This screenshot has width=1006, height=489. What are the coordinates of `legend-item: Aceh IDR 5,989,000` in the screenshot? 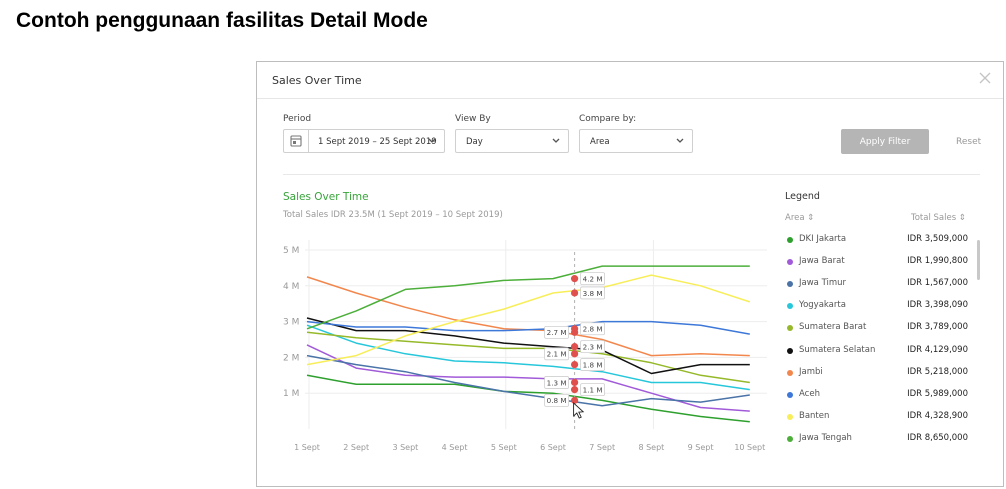 It's located at (876, 396).